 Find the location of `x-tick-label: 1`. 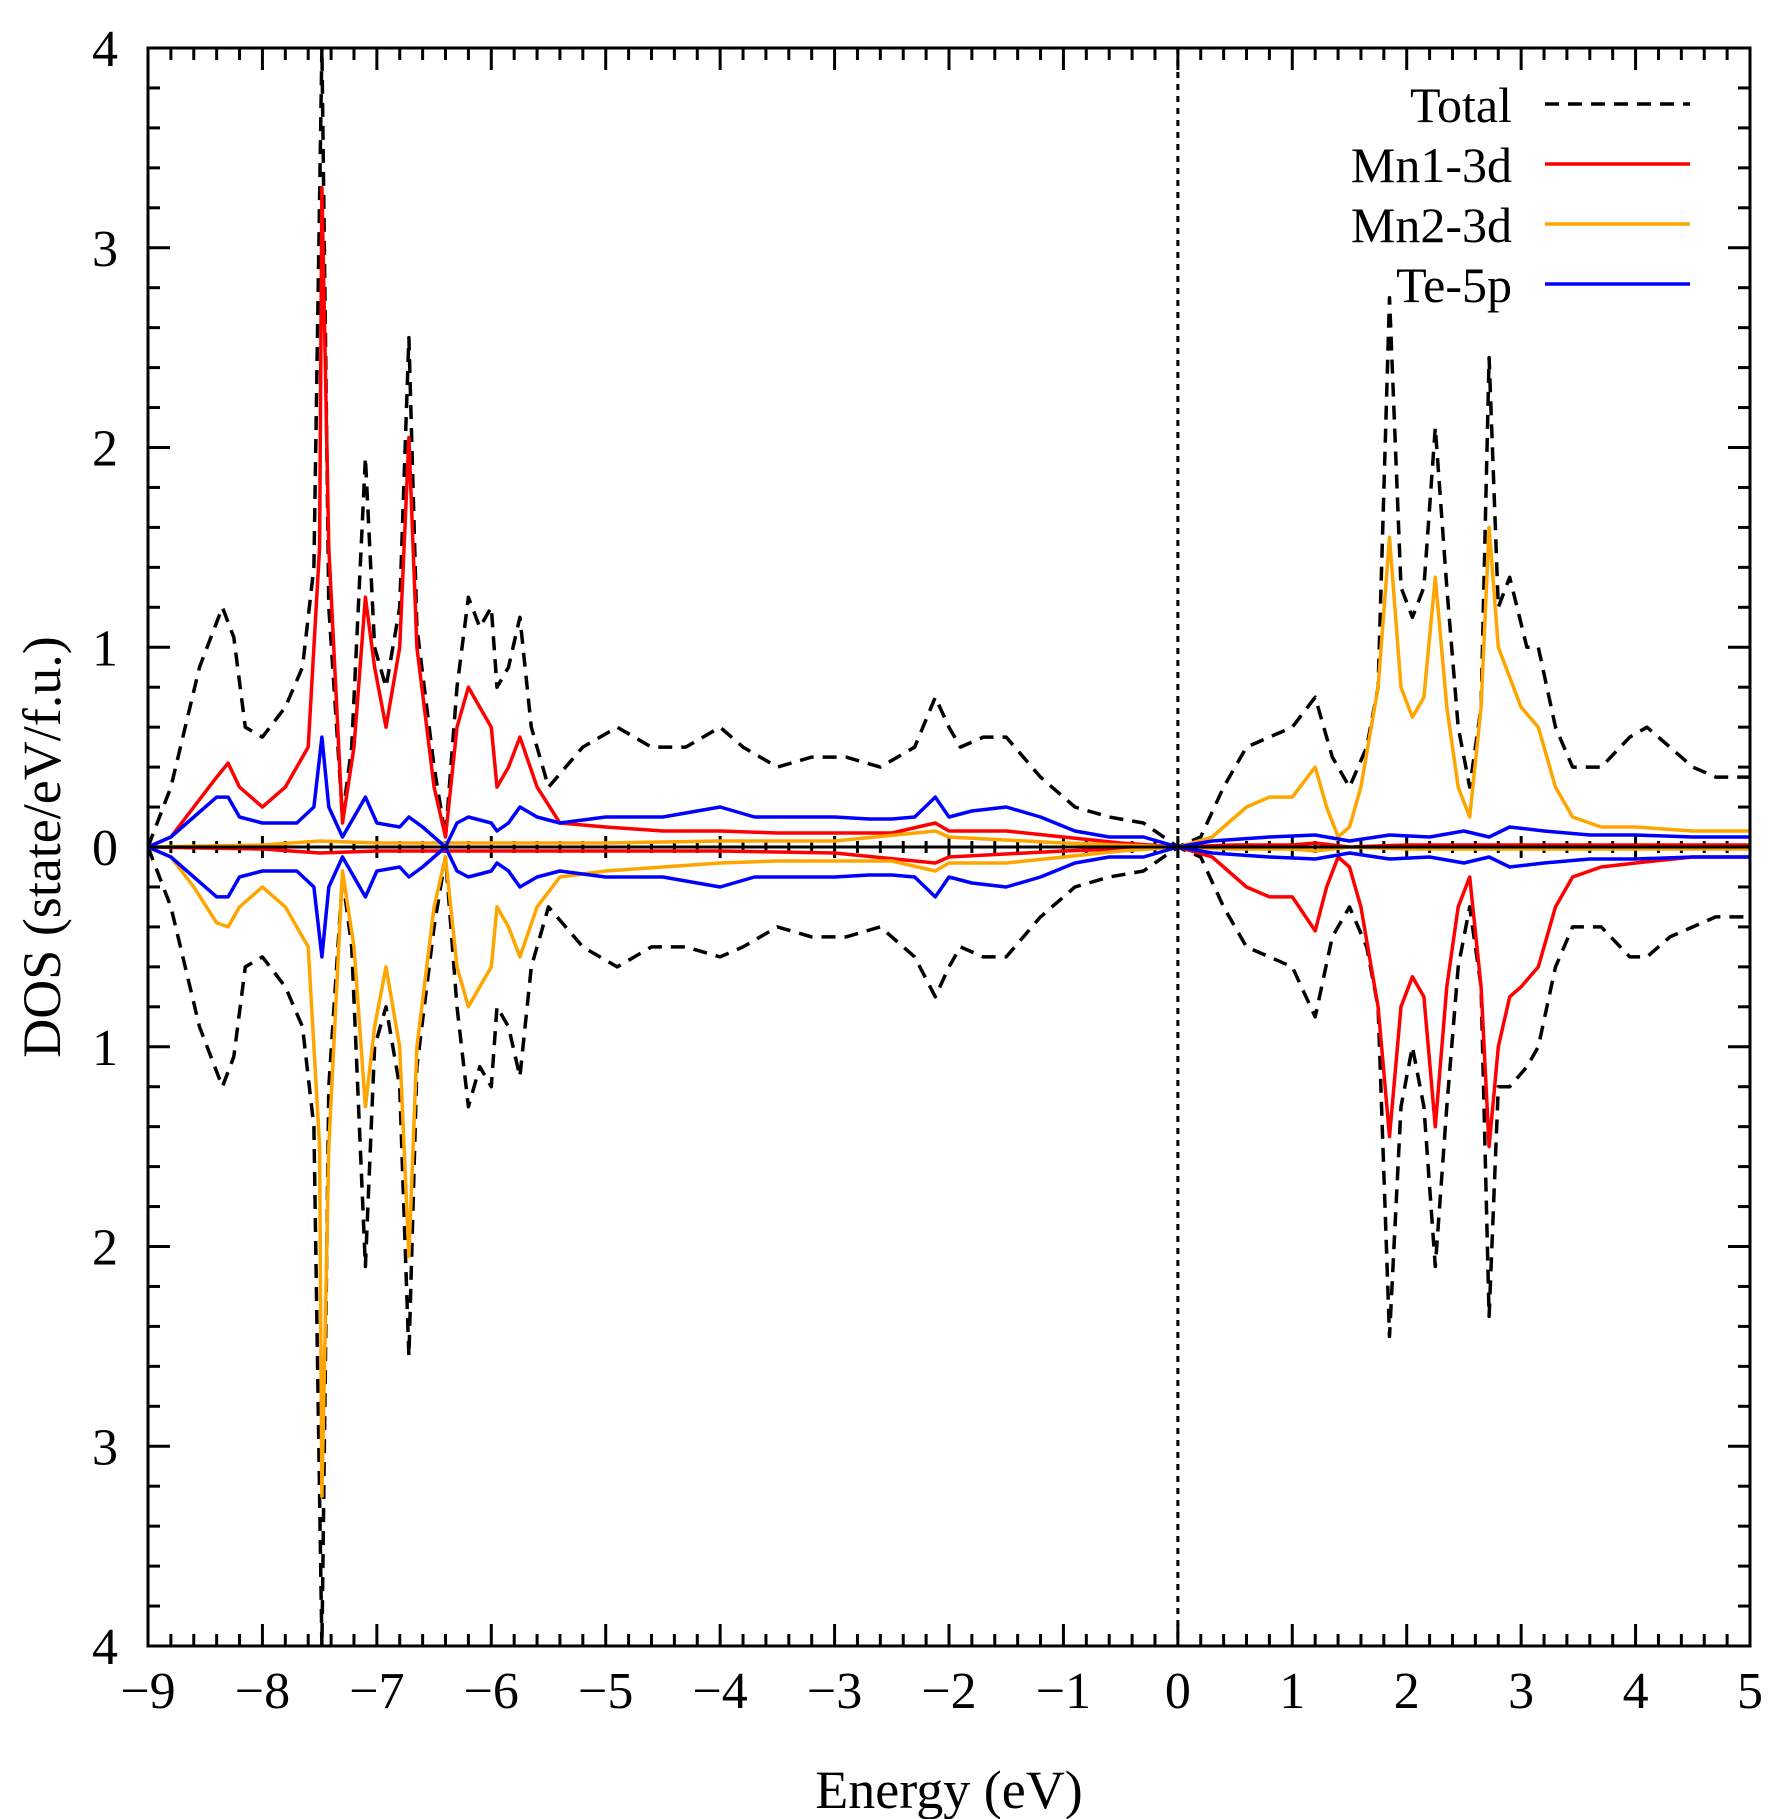

x-tick-label: 1 is located at coordinates (1292, 1691).